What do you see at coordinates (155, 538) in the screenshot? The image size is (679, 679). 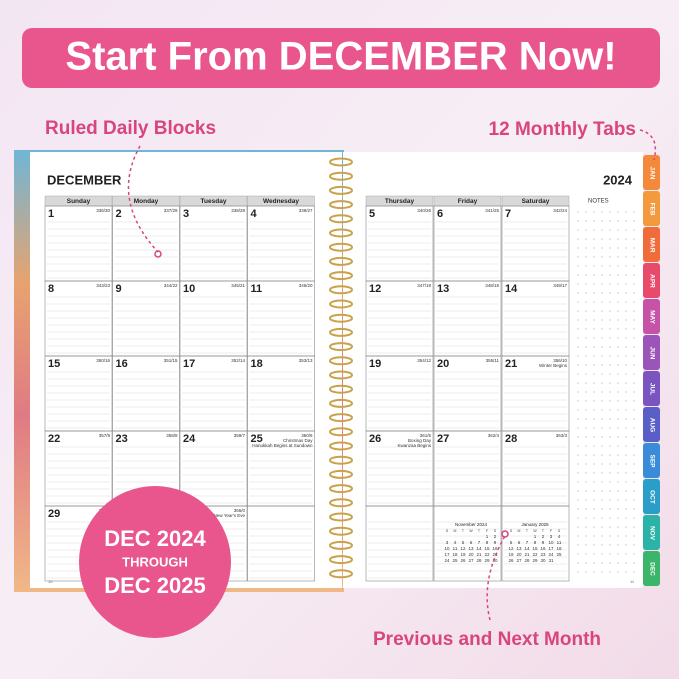 I see `badge-text: DEC 2024` at bounding box center [155, 538].